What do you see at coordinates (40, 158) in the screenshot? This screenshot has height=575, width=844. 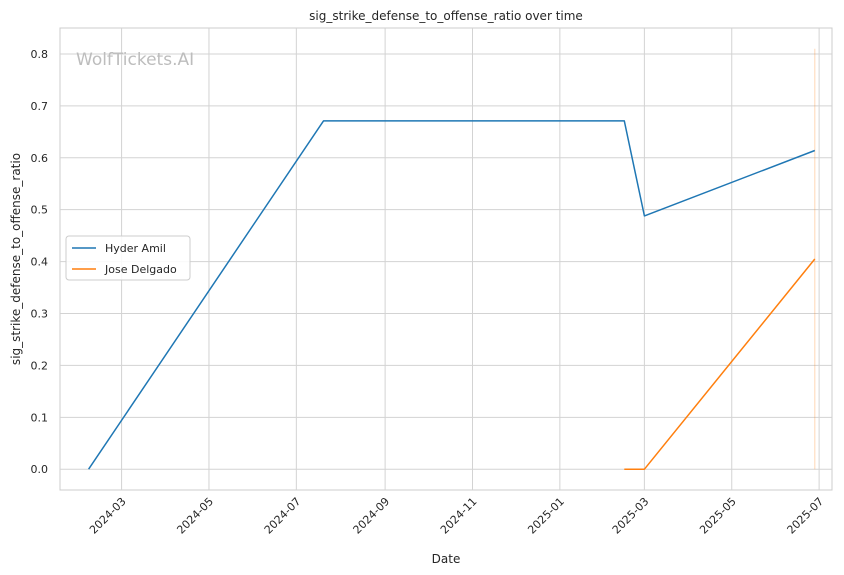 I see `y-tick-label: 0.6` at bounding box center [40, 158].